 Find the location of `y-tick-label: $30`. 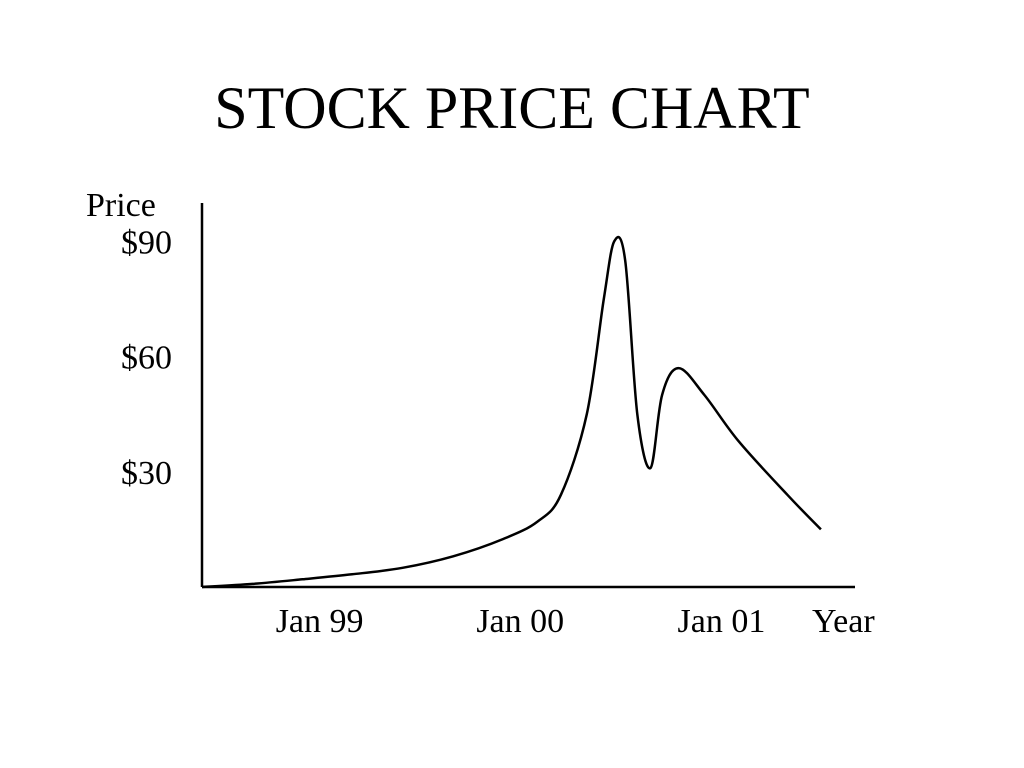

y-tick-label: $30 is located at coordinates (146, 473).